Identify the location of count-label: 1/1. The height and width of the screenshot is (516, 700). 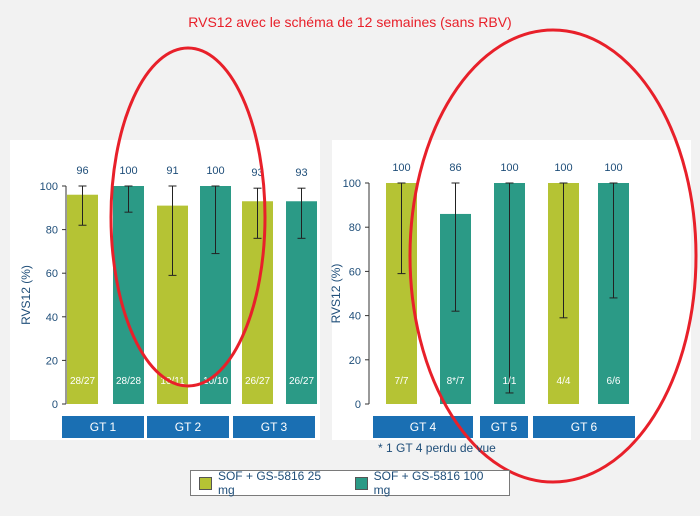
(510, 381).